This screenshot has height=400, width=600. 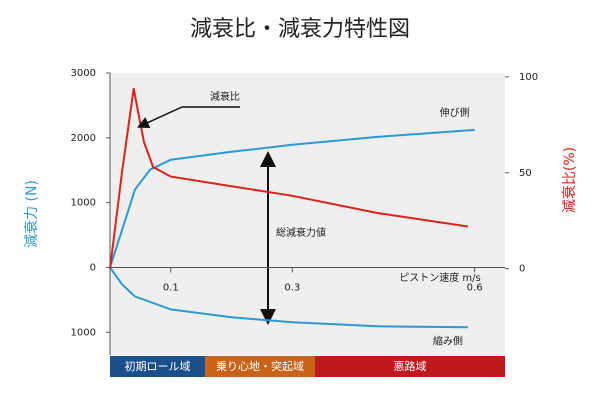 I want to click on region-label: 初期ロール域, so click(x=158, y=366).